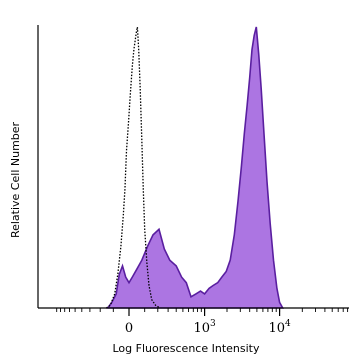 The width and height of the screenshot is (351, 356). Describe the element at coordinates (204, 327) in the screenshot. I see `x-tick-label: 103` at that location.